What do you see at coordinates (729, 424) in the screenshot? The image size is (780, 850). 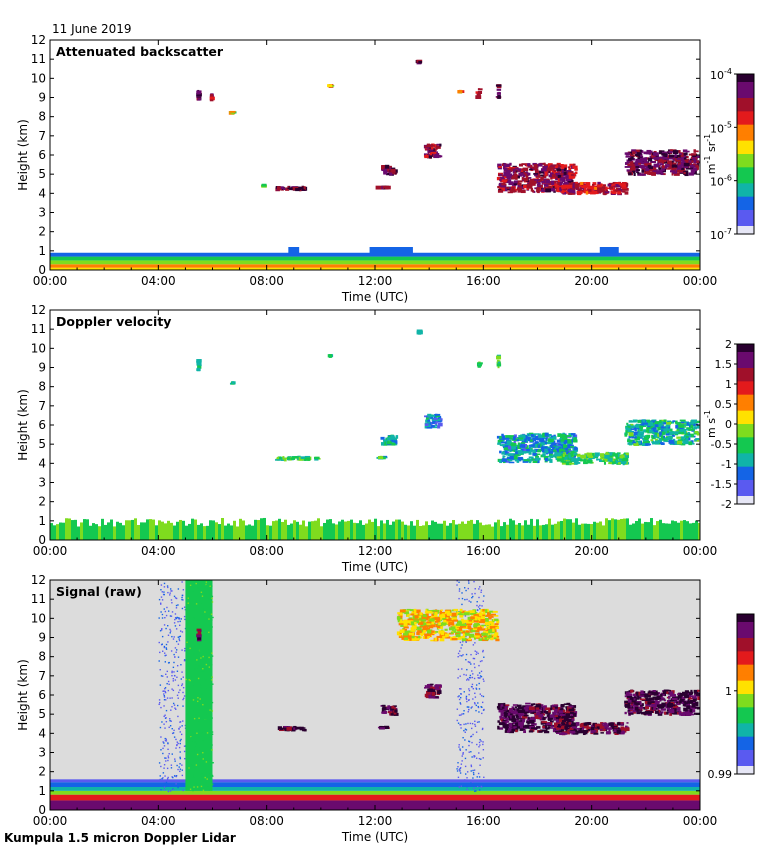 I see `colorbar: 21.510.50-0.5-1-1.5-2m s-1` at bounding box center [729, 424].